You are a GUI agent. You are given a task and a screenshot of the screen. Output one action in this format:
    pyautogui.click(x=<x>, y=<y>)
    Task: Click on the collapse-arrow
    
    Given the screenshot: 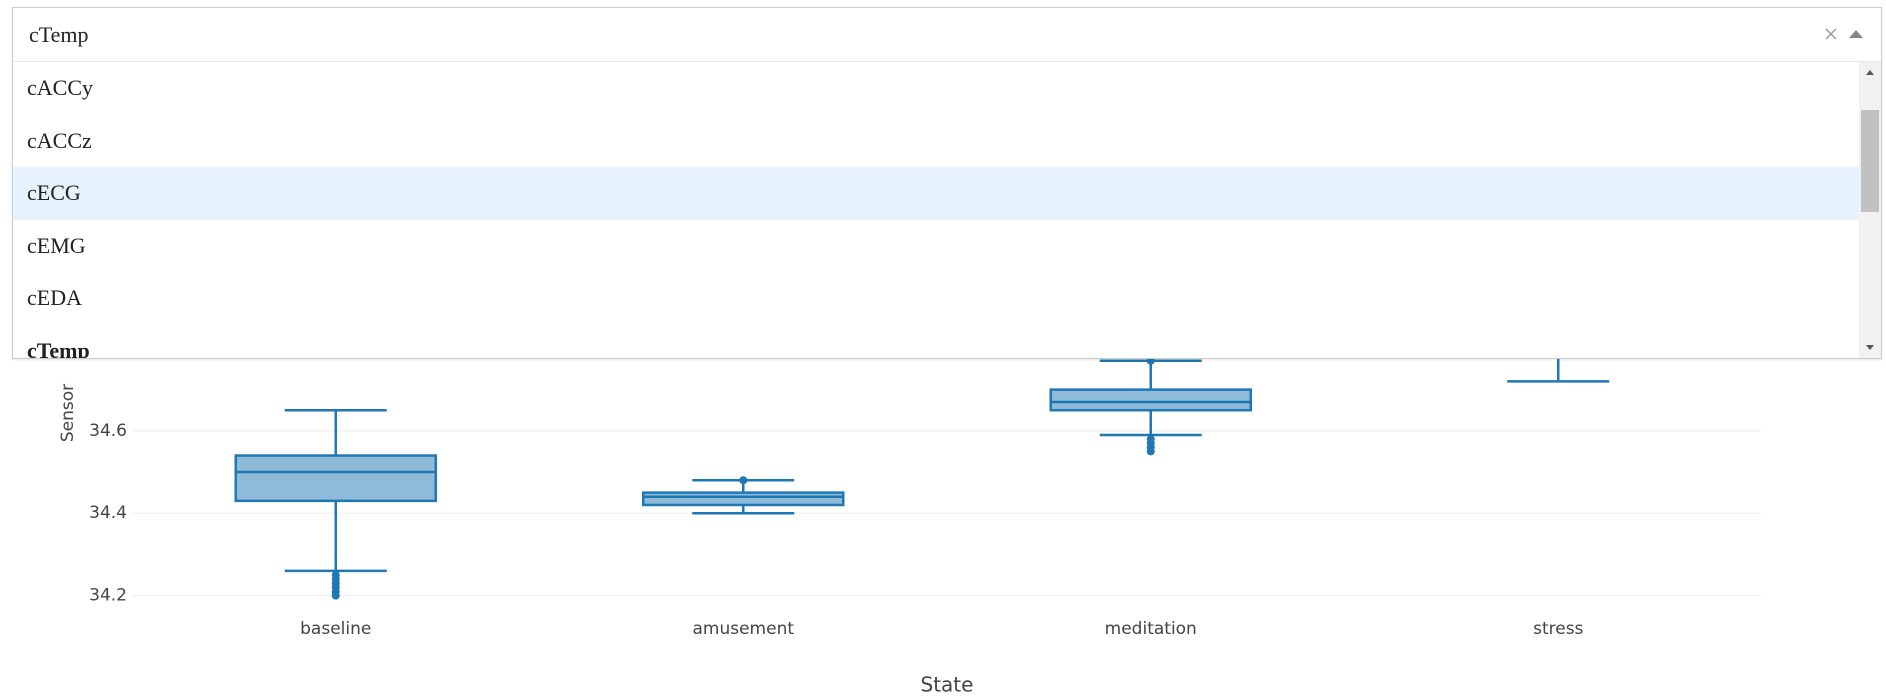 What is the action you would take?
    pyautogui.click(x=1856, y=34)
    